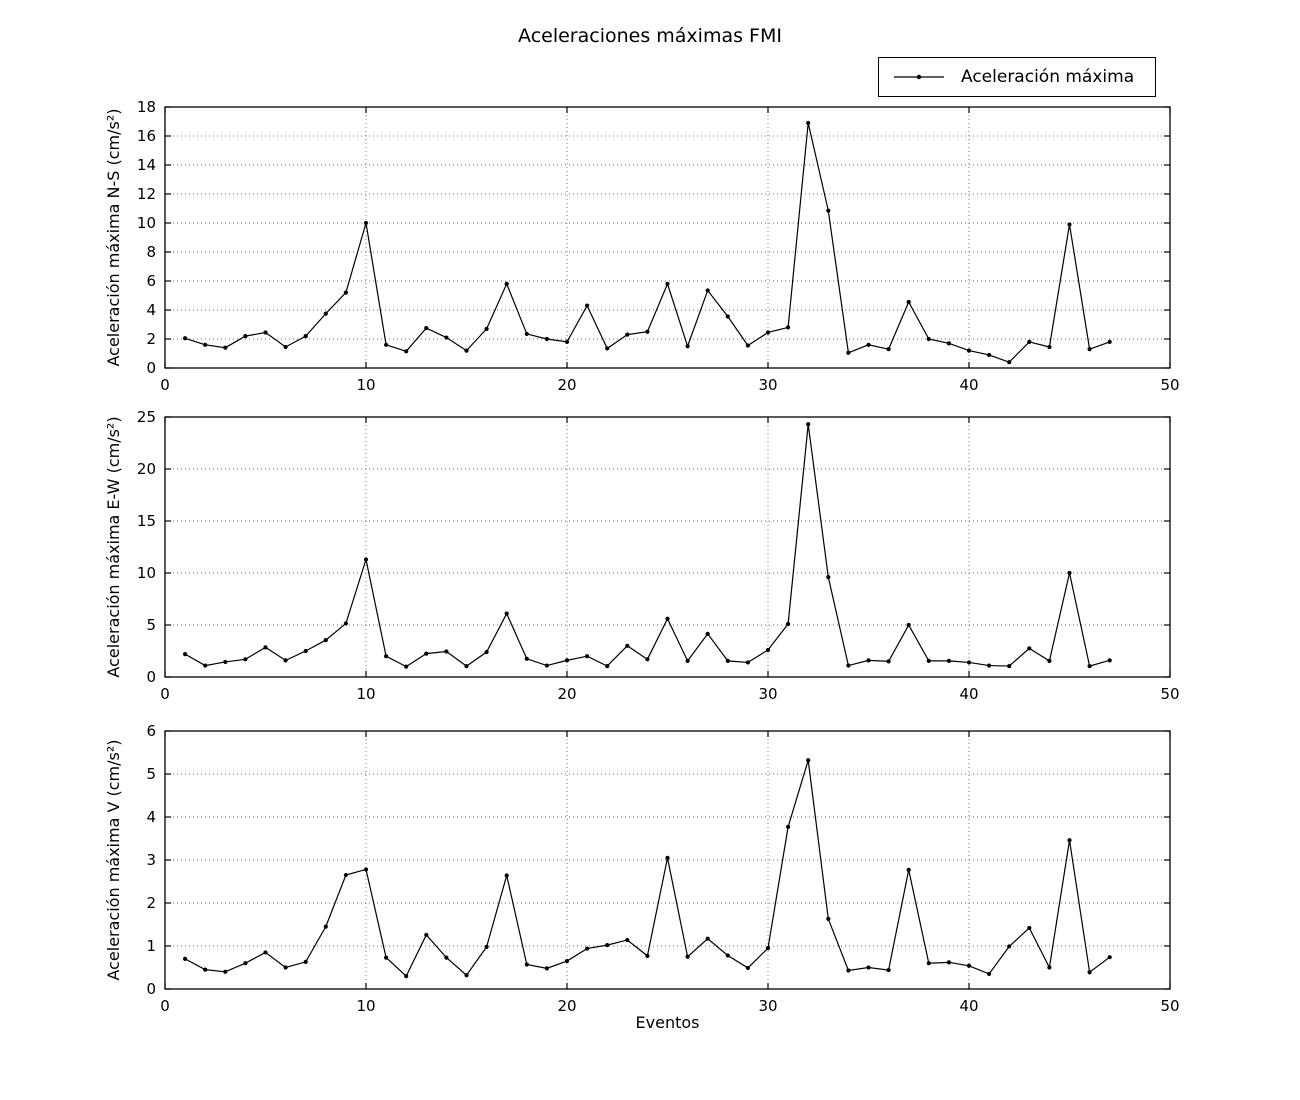  Describe the element at coordinates (151, 860) in the screenshot. I see `y-tick-label: 3` at that location.